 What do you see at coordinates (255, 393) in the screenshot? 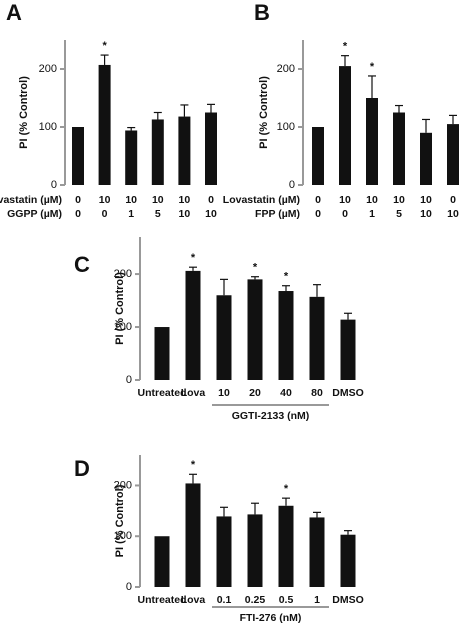
I see `x-tick-label: 20` at bounding box center [255, 393].